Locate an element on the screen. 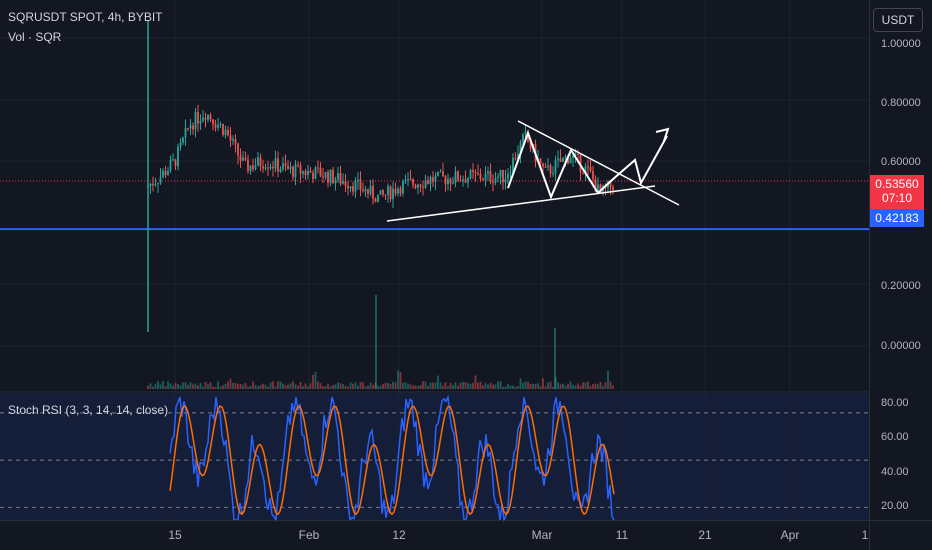 The width and height of the screenshot is (932, 550). support-price-badge: 0.42183 is located at coordinates (897, 218).